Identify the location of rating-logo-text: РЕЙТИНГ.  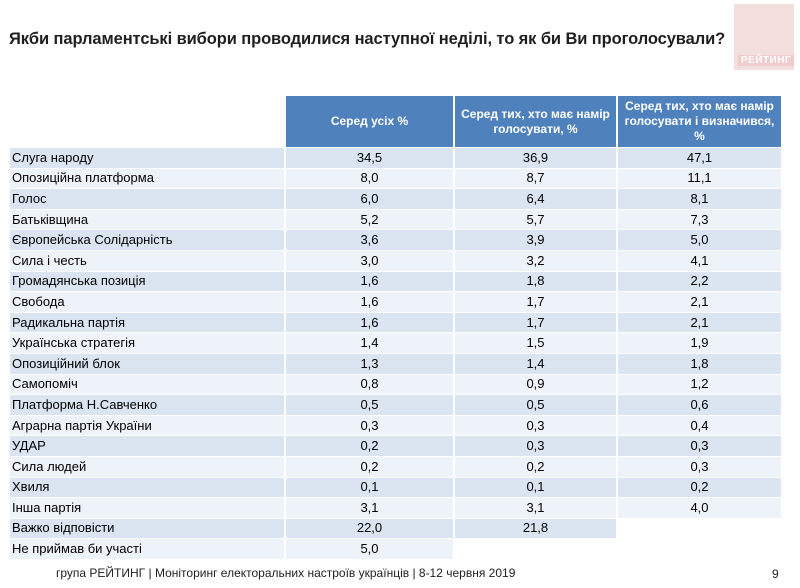
(766, 60).